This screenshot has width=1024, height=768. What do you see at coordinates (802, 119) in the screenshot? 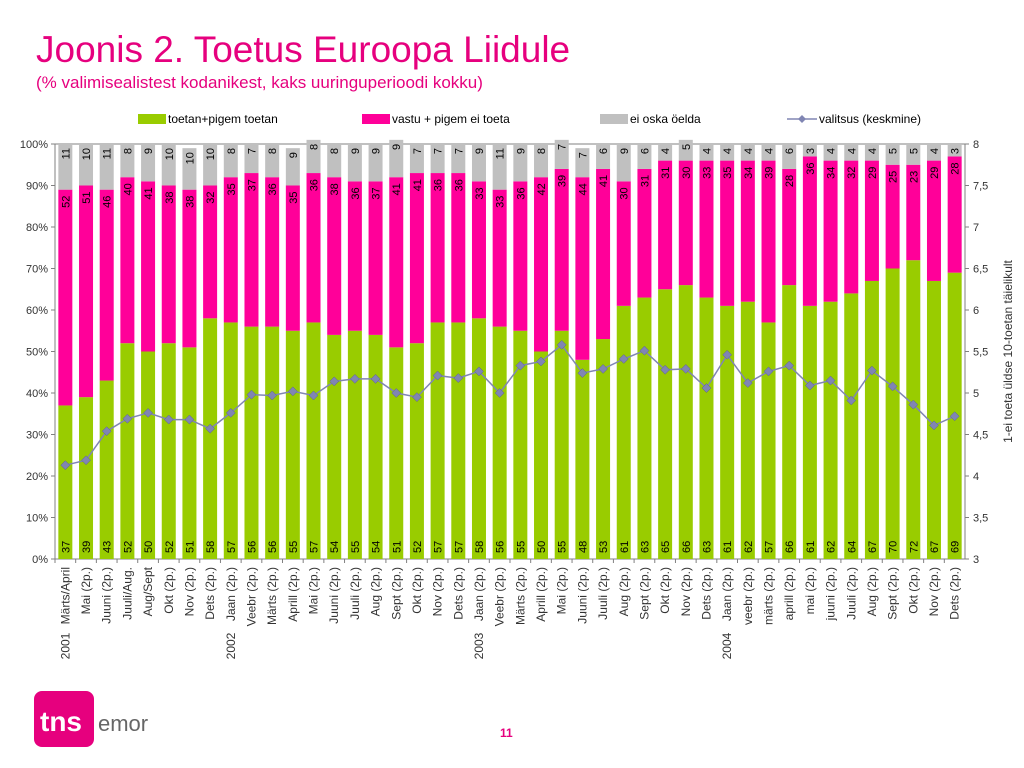
I see `legend-marker` at bounding box center [802, 119].